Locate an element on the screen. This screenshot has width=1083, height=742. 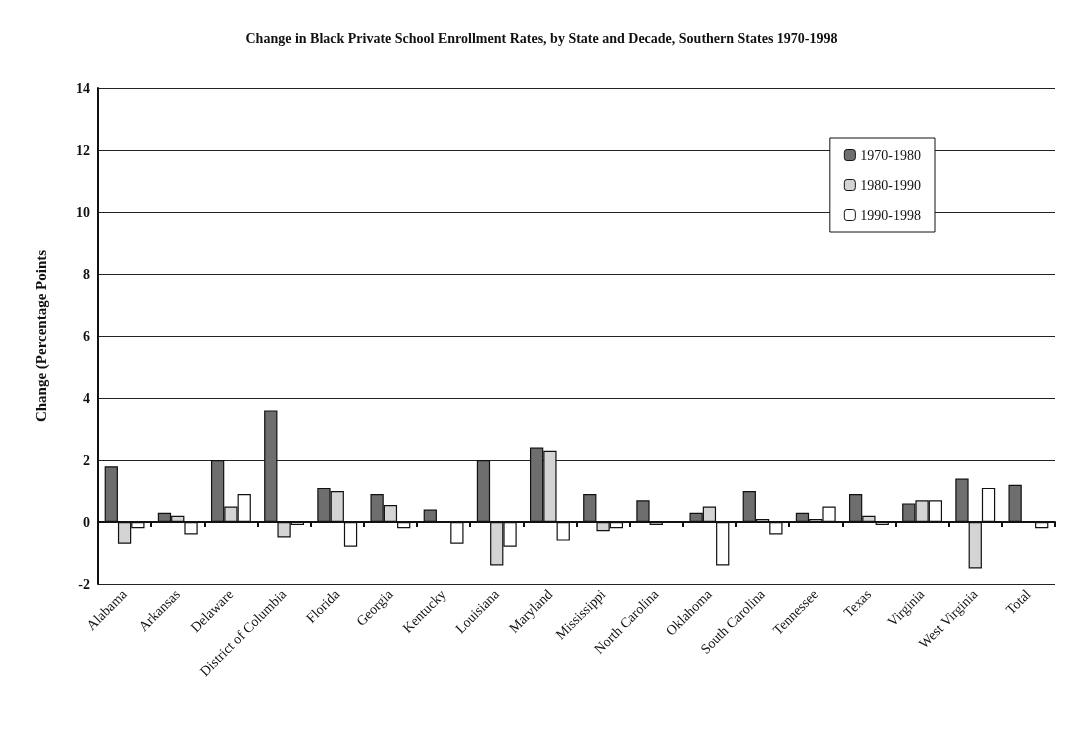
y-tick-label: 8 is located at coordinates (86, 274).